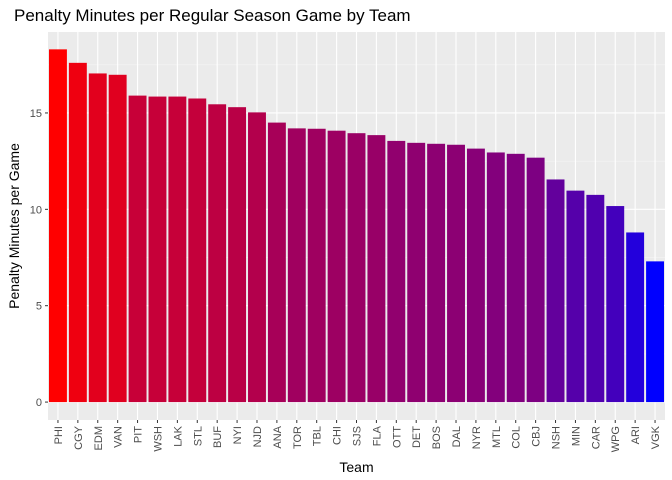 Image resolution: width=672 pixels, height=480 pixels. What do you see at coordinates (336, 266) in the screenshot?
I see `bar-chi` at bounding box center [336, 266].